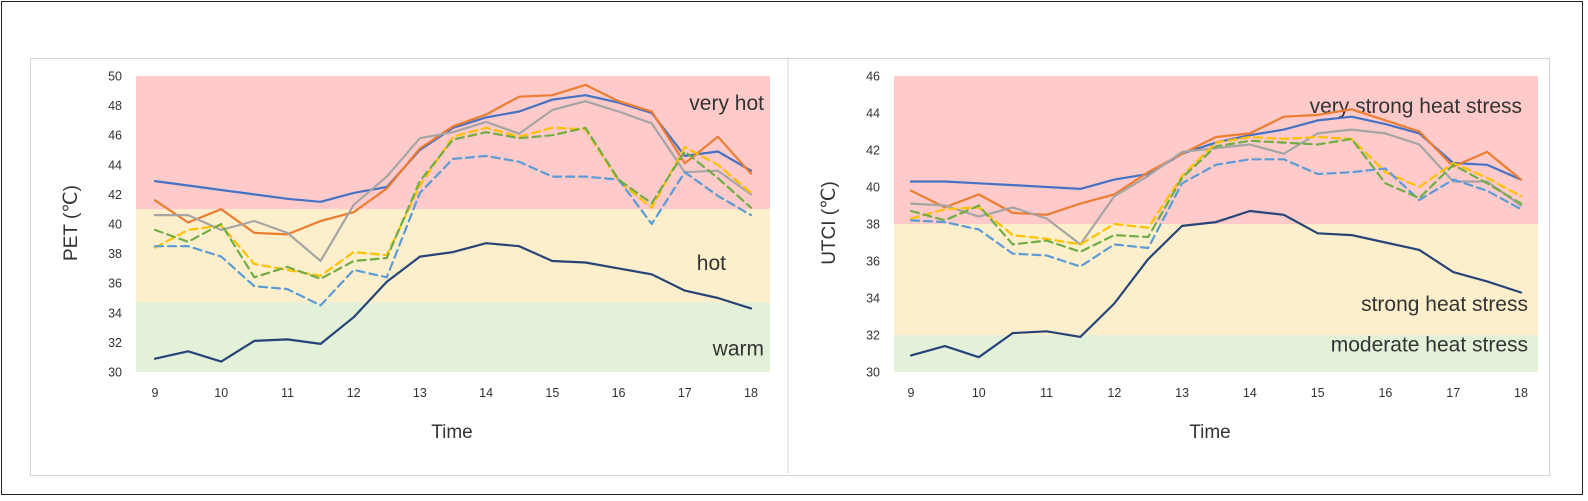  Describe the element at coordinates (1210, 432) in the screenshot. I see `utci-x-axis-title: Time` at that location.